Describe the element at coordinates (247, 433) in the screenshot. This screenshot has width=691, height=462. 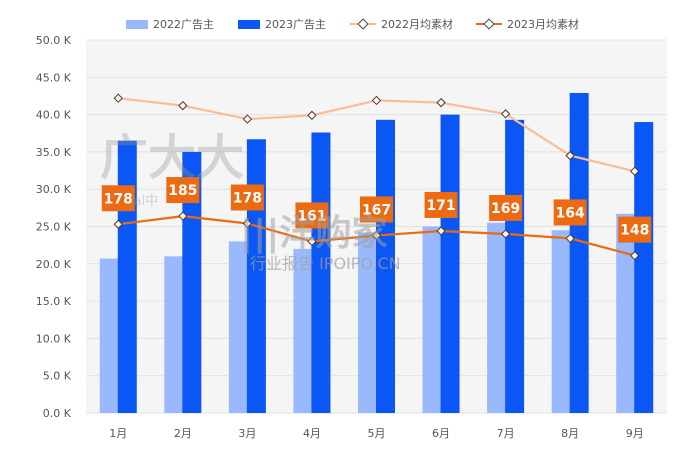
I see `x-tick-label: 3月` at that location.